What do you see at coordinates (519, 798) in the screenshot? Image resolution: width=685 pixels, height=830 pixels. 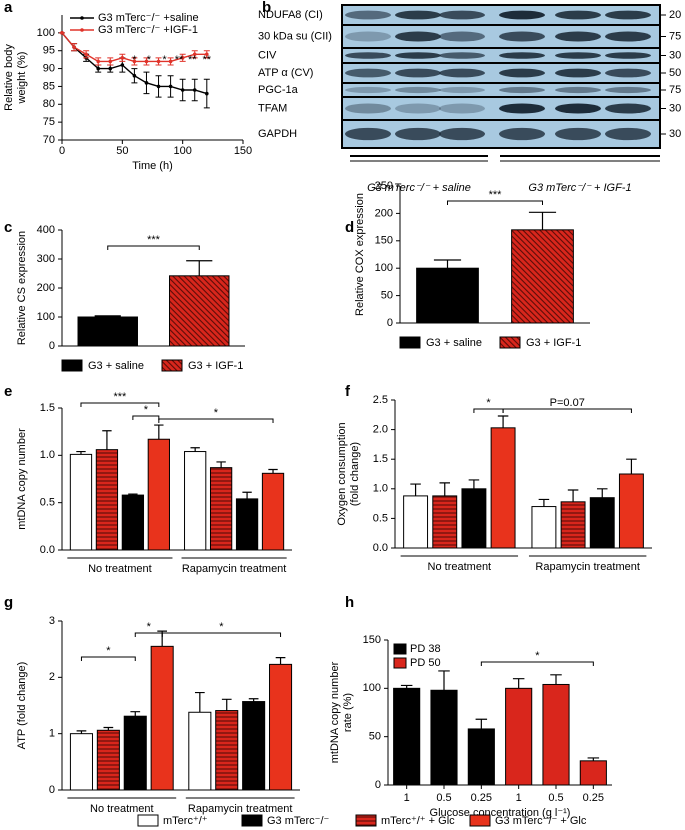 I see `x-tick-label: 1` at bounding box center [519, 798].